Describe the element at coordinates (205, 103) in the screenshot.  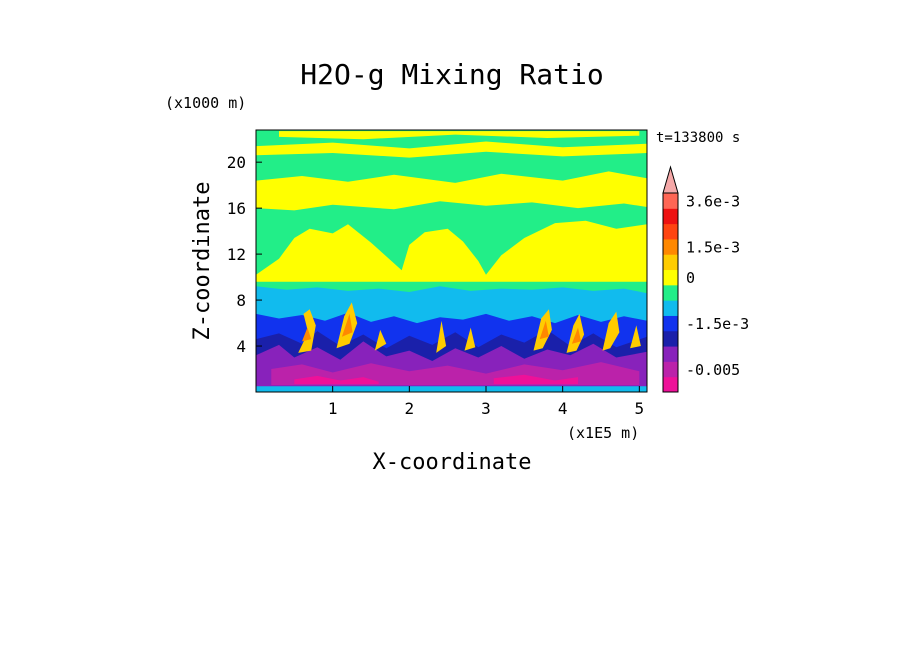
I see `y-unit-label: (x1000 m)` at that location.